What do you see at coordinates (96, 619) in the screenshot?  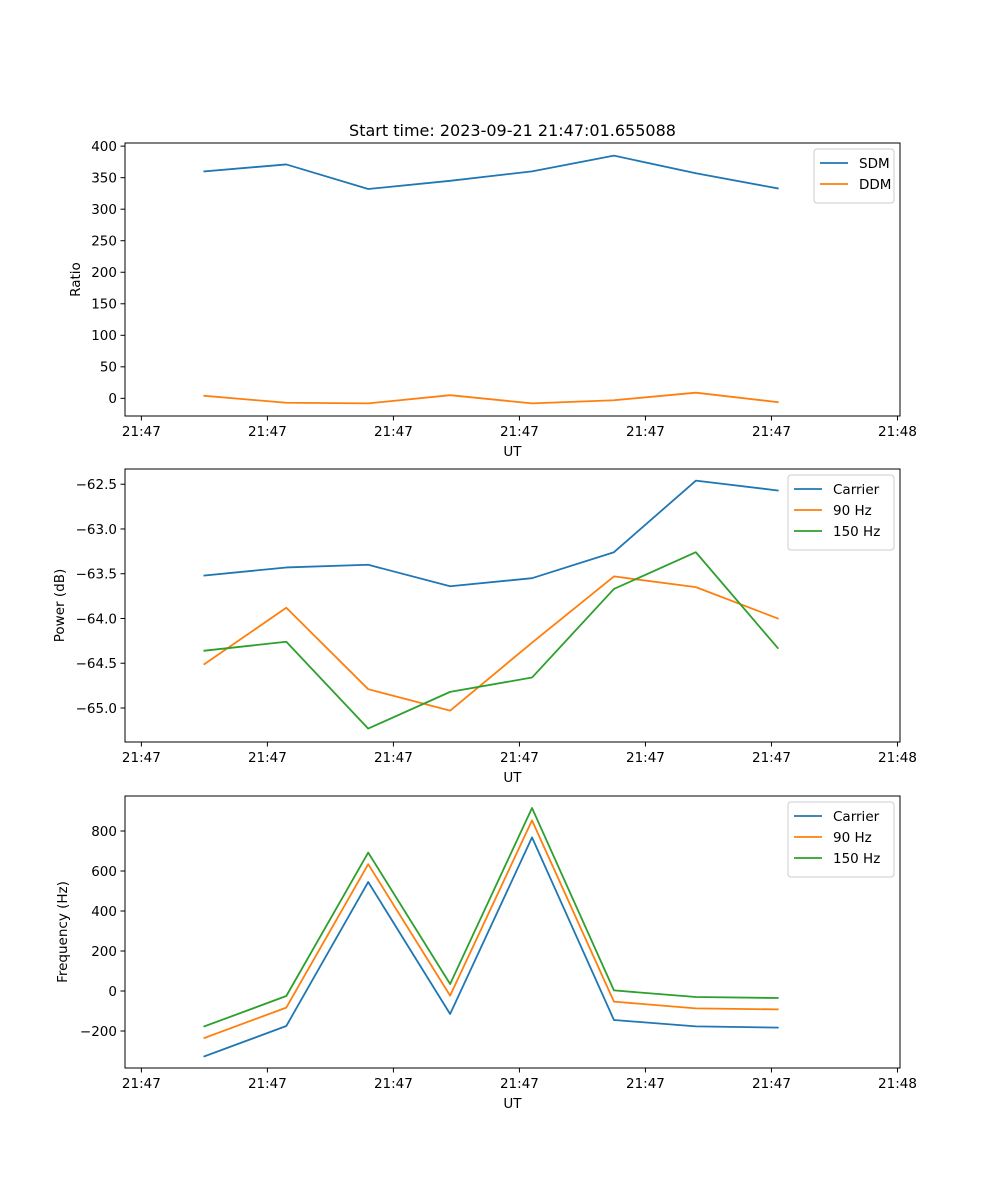 I see `y-tick-label: −64.0` at bounding box center [96, 619].